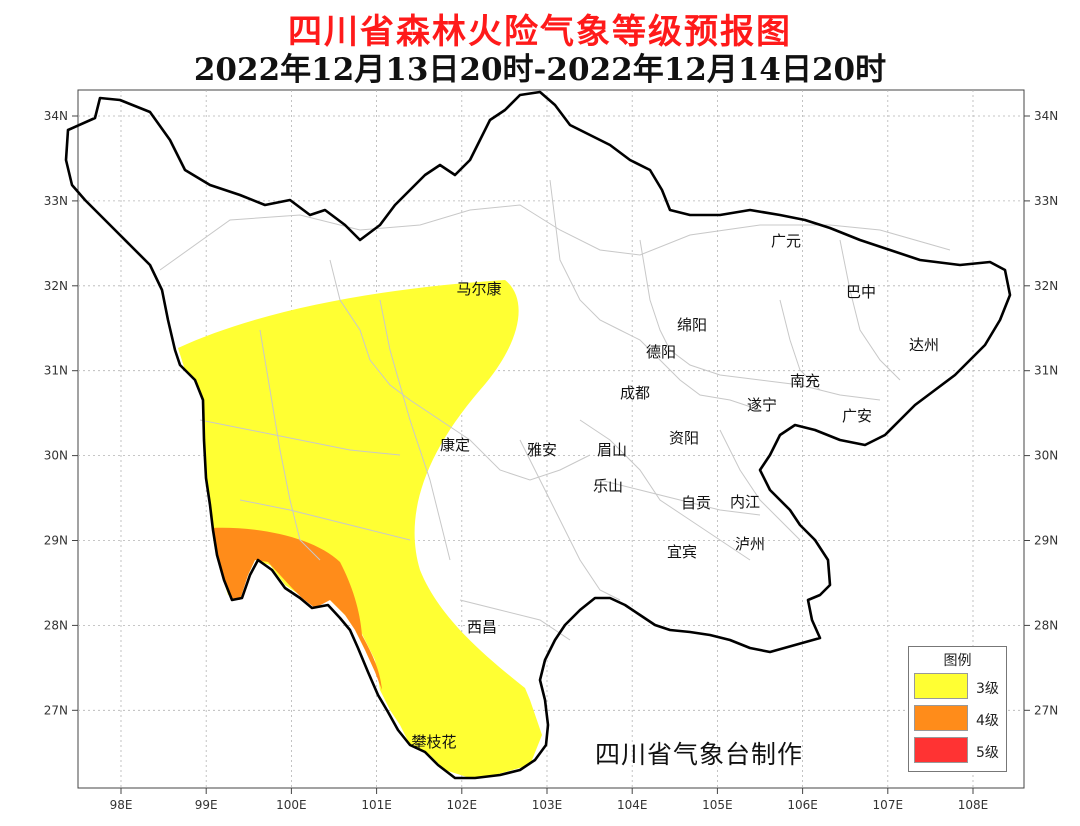 This screenshot has height=826, width=1080. What do you see at coordinates (56, 541) in the screenshot?
I see `lat-tick-label-left: 29N` at bounding box center [56, 541].